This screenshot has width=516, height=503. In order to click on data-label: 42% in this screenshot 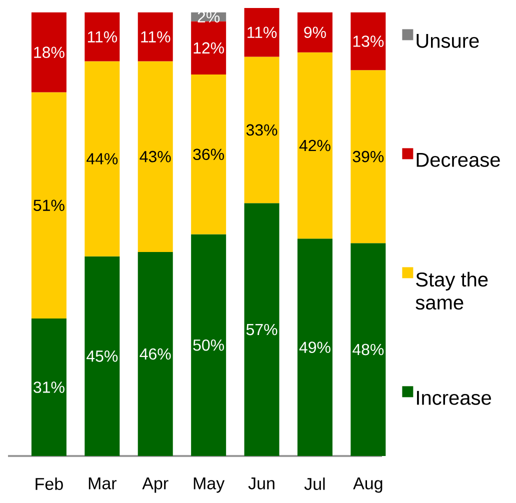, I will do `click(314, 146)`.